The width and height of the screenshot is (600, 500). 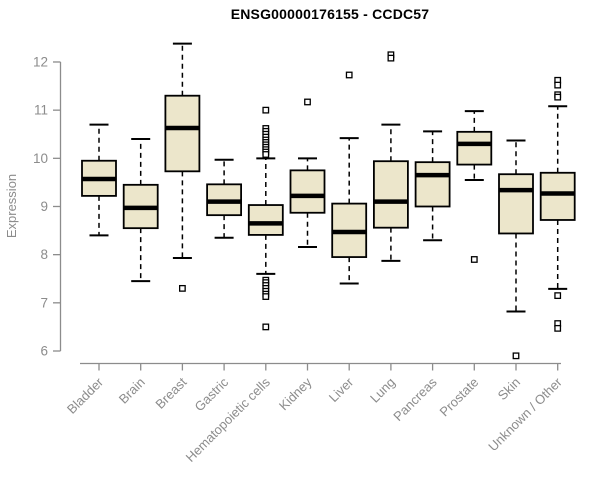 What do you see at coordinates (40, 61) in the screenshot?
I see `y-tick-label: 12` at bounding box center [40, 61].